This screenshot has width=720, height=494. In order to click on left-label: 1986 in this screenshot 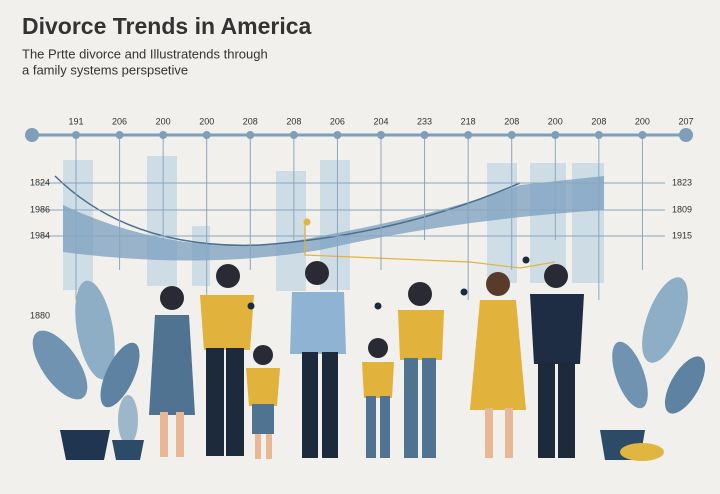, I will do `click(40, 209)`.